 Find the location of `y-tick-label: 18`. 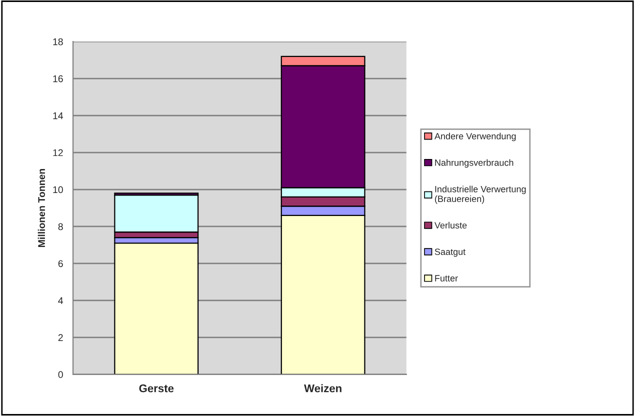

y-tick-label: 18 is located at coordinates (58, 42).